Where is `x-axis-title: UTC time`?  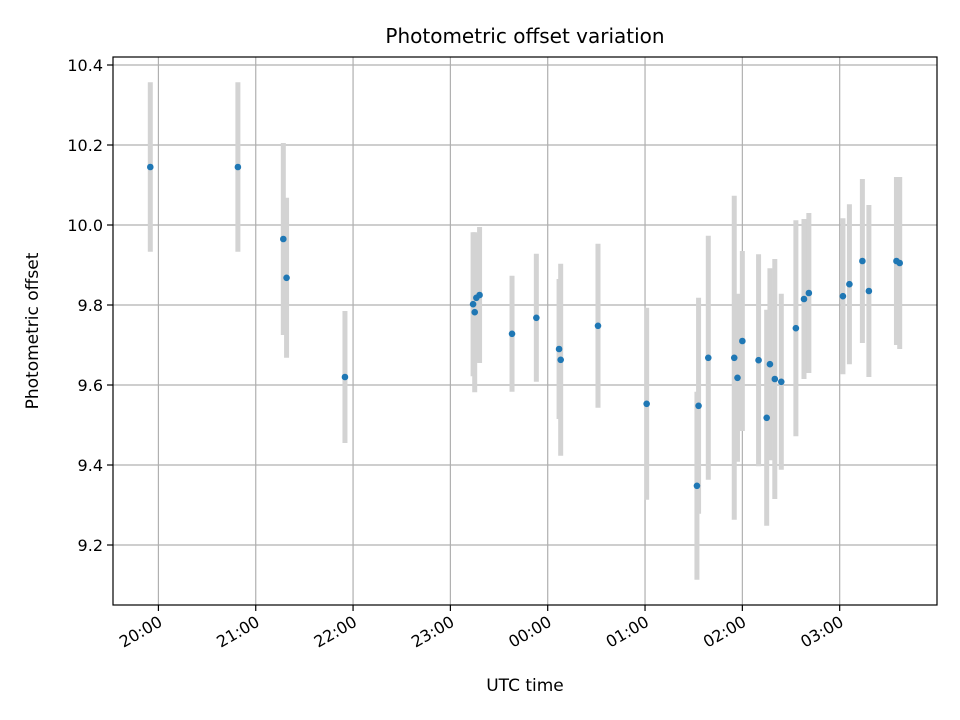
x-axis-title: UTC time is located at coordinates (525, 686).